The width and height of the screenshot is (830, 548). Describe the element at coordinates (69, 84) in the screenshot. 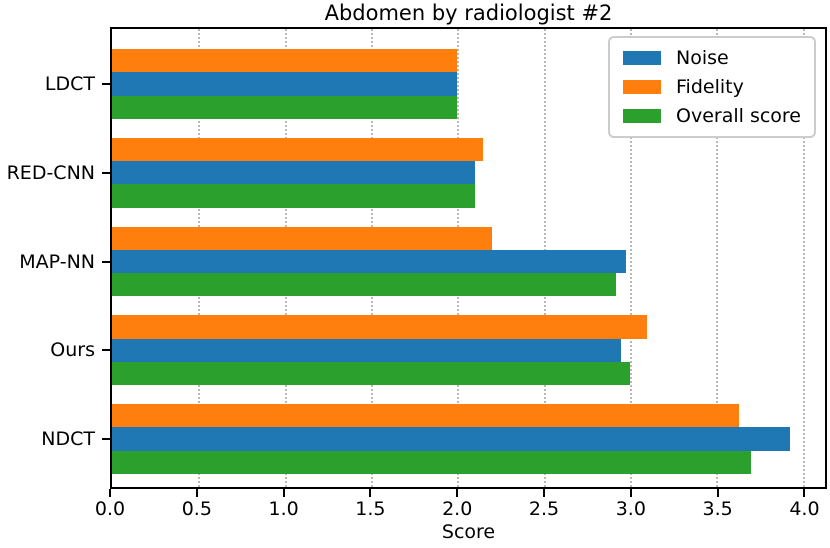

I see `y-tick-label: LDCT` at that location.